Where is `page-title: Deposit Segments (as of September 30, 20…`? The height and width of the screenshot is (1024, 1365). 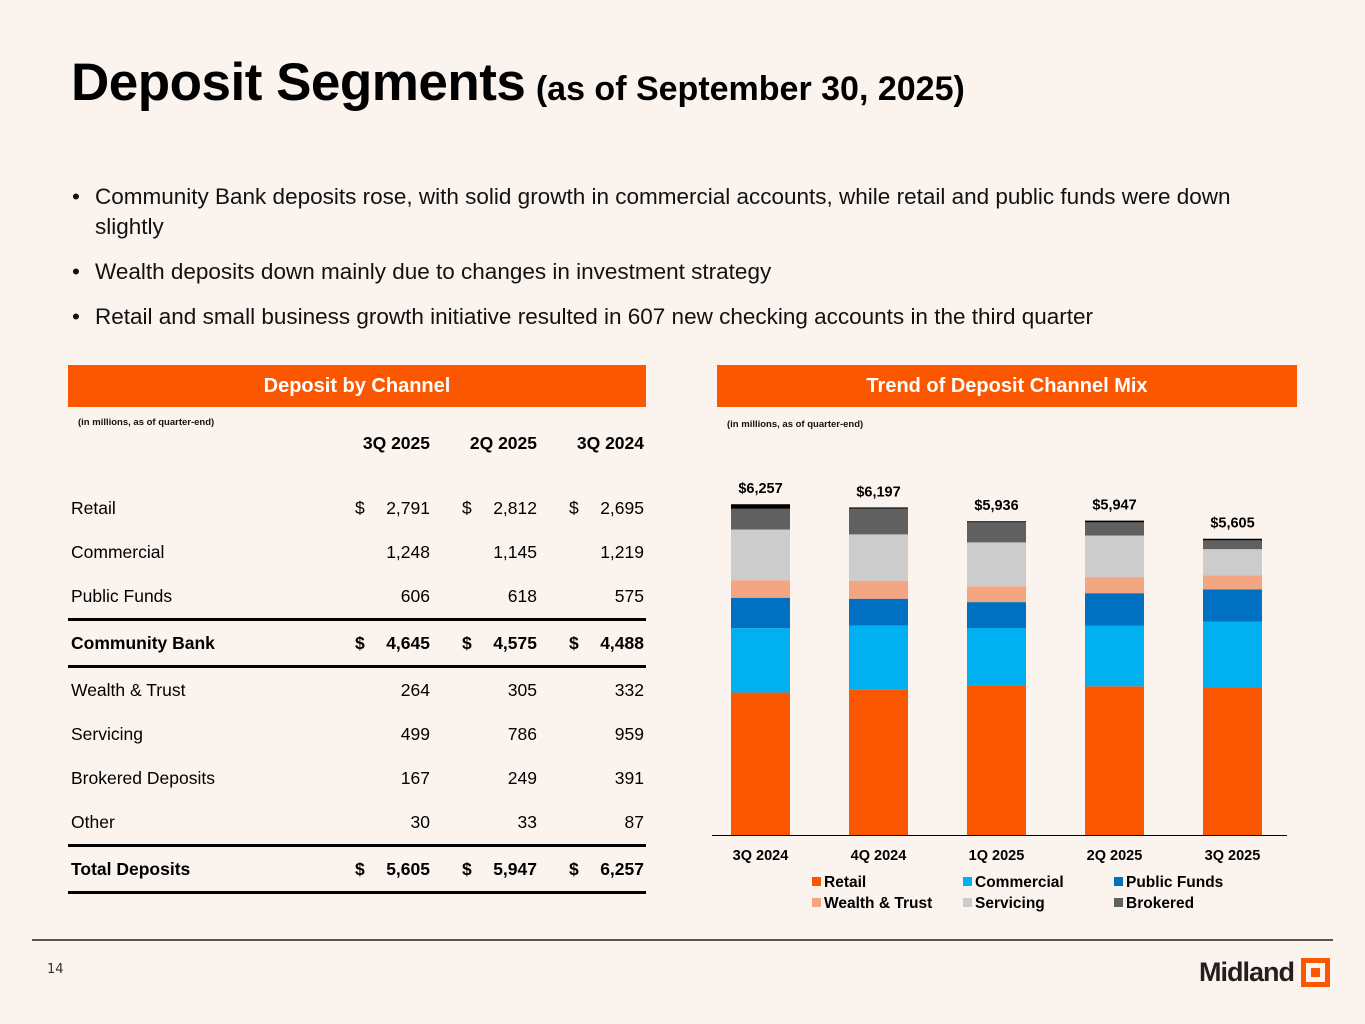
page-title: Deposit Segments (as of September 30, 20… is located at coordinates (518, 82).